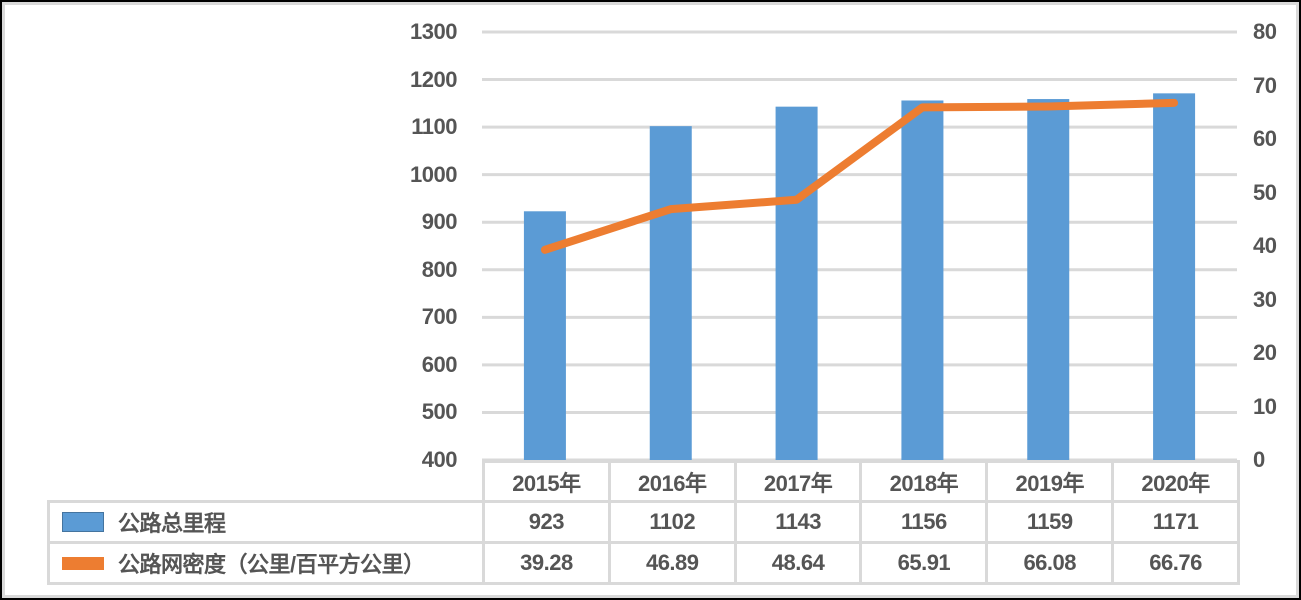 The height and width of the screenshot is (600, 1301). I want to click on left-axis-tick-800: 800, so click(439, 269).